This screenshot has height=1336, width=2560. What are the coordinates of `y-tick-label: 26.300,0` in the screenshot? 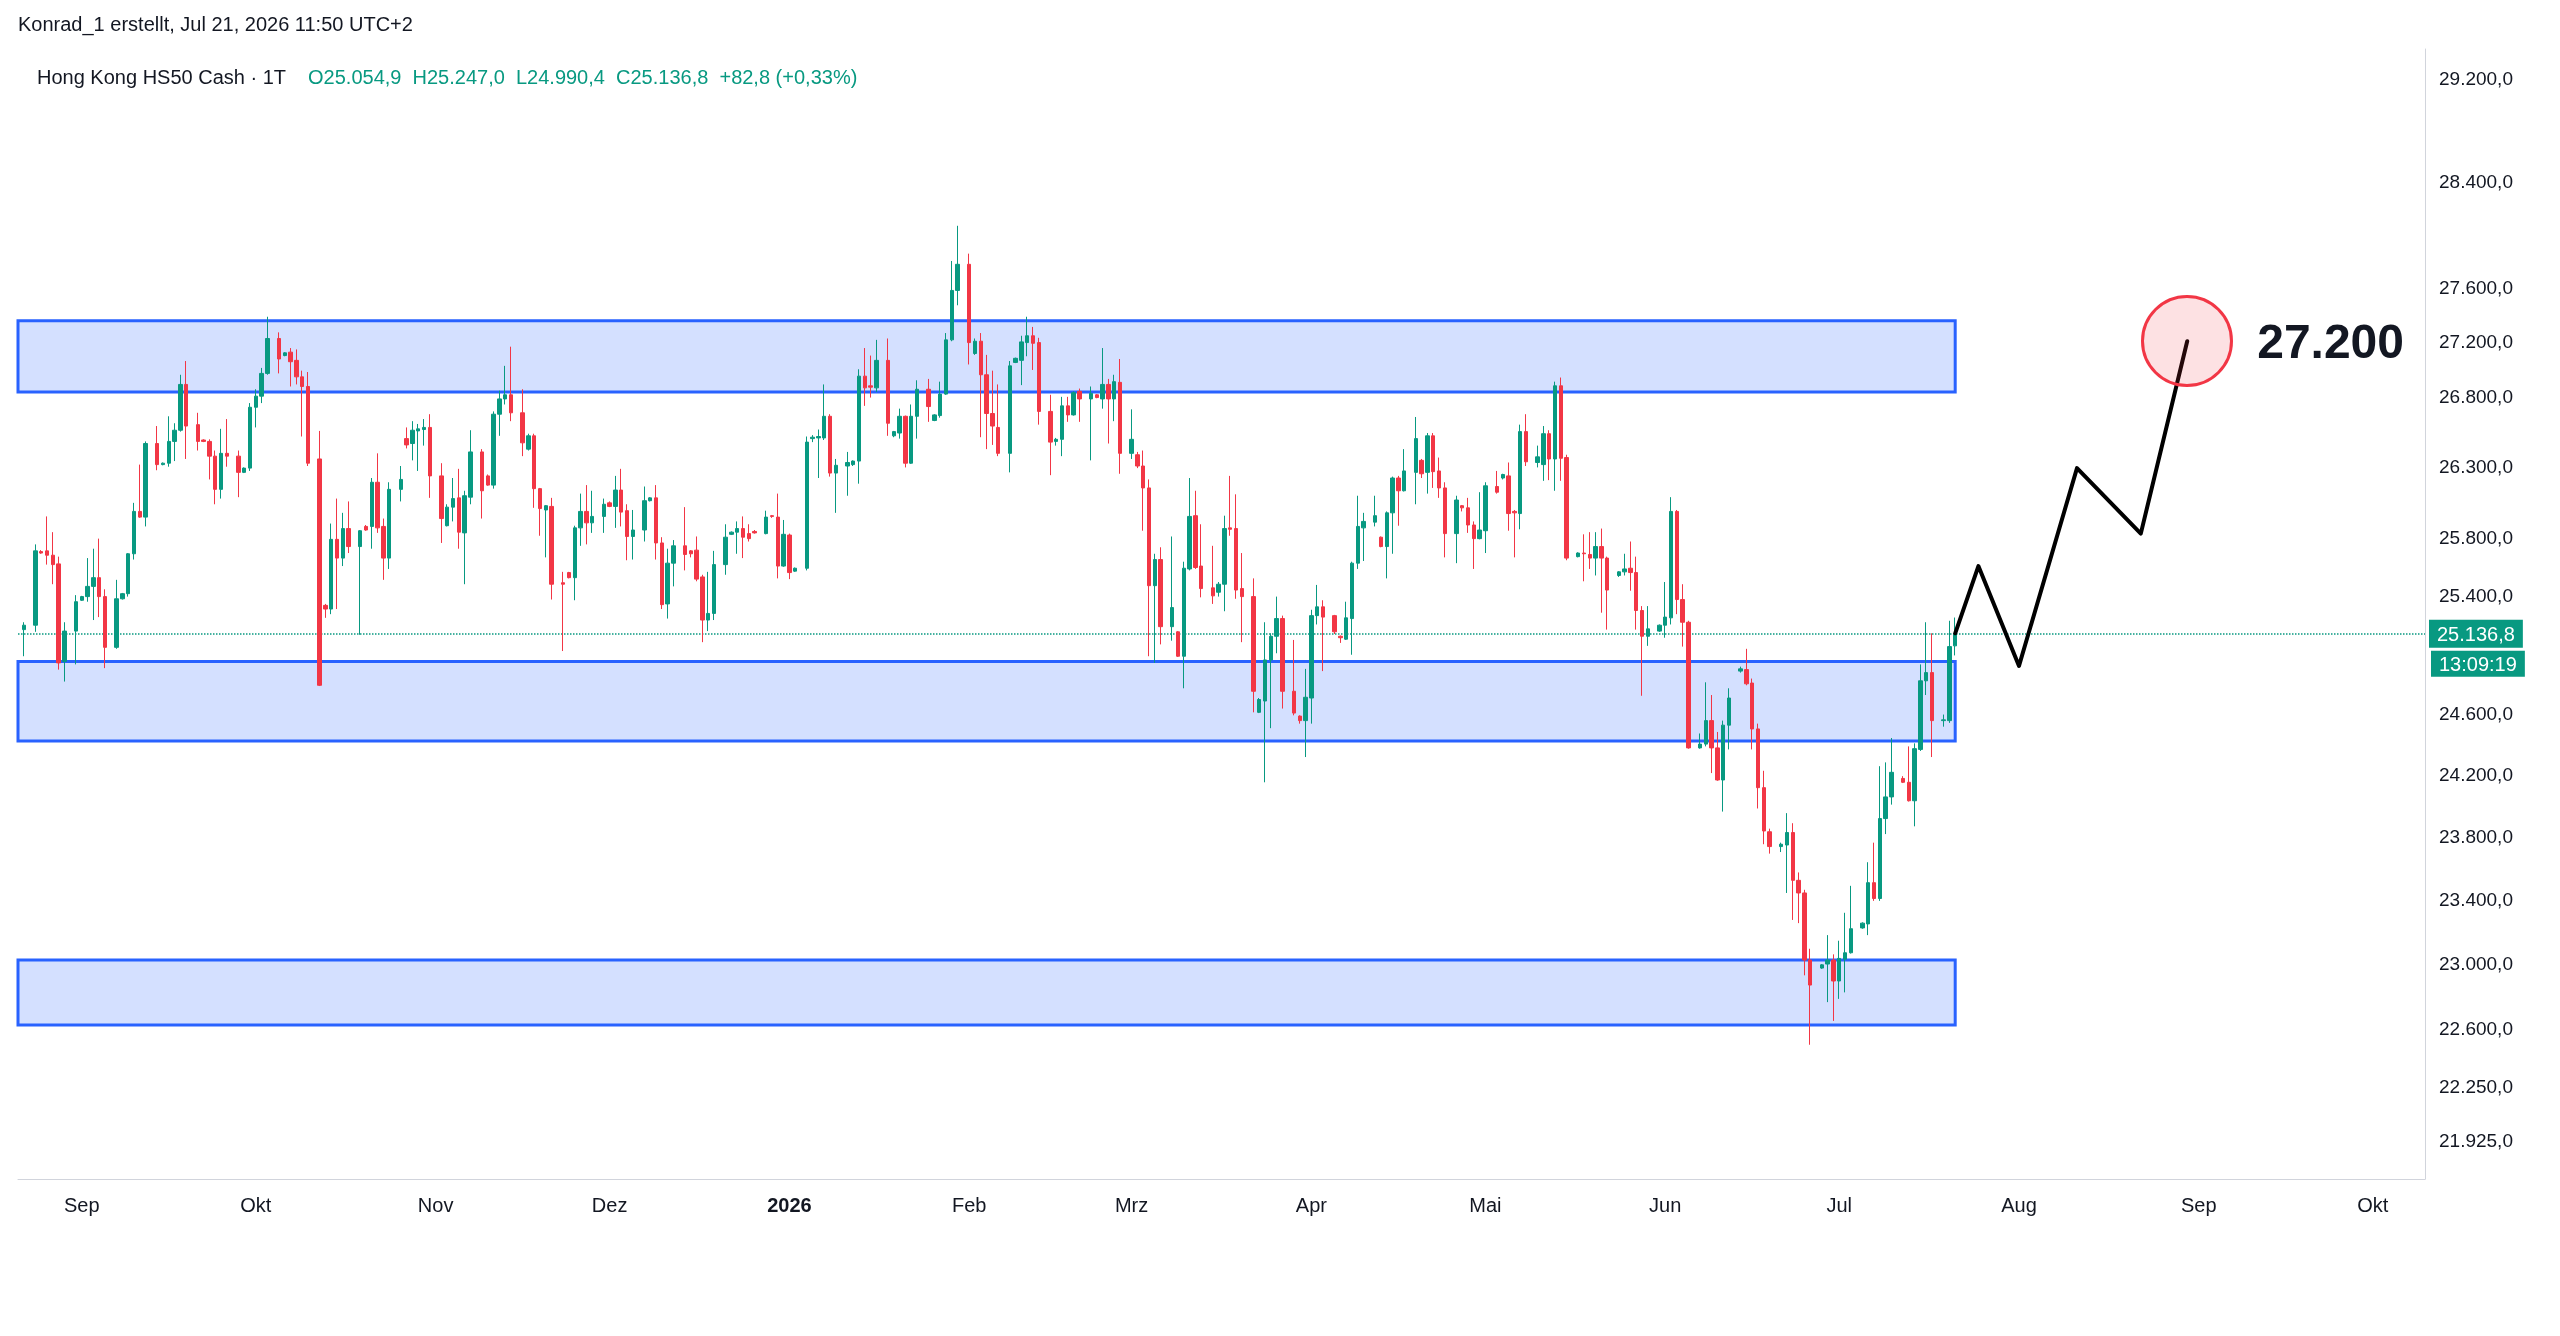 It's located at (2476, 466).